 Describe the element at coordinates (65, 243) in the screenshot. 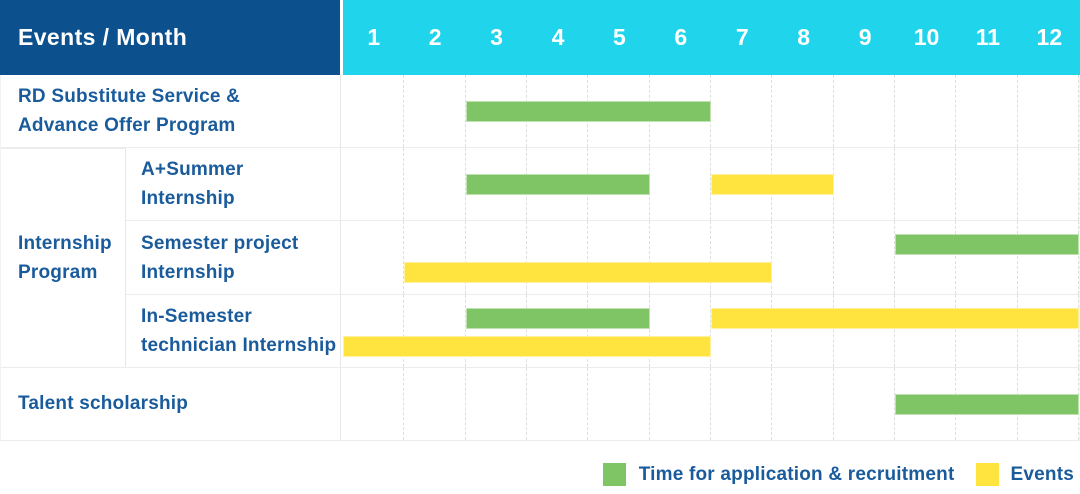

I see `group-label-line: Internship` at that location.